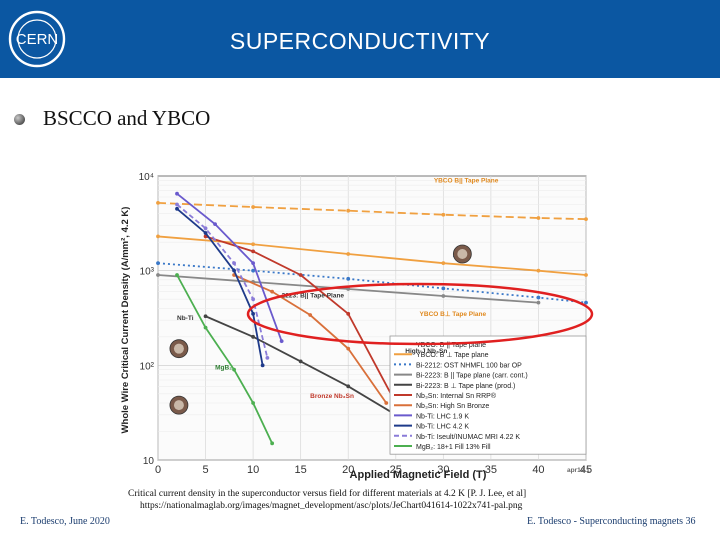  I want to click on x-tick-label: 0, so click(158, 470).